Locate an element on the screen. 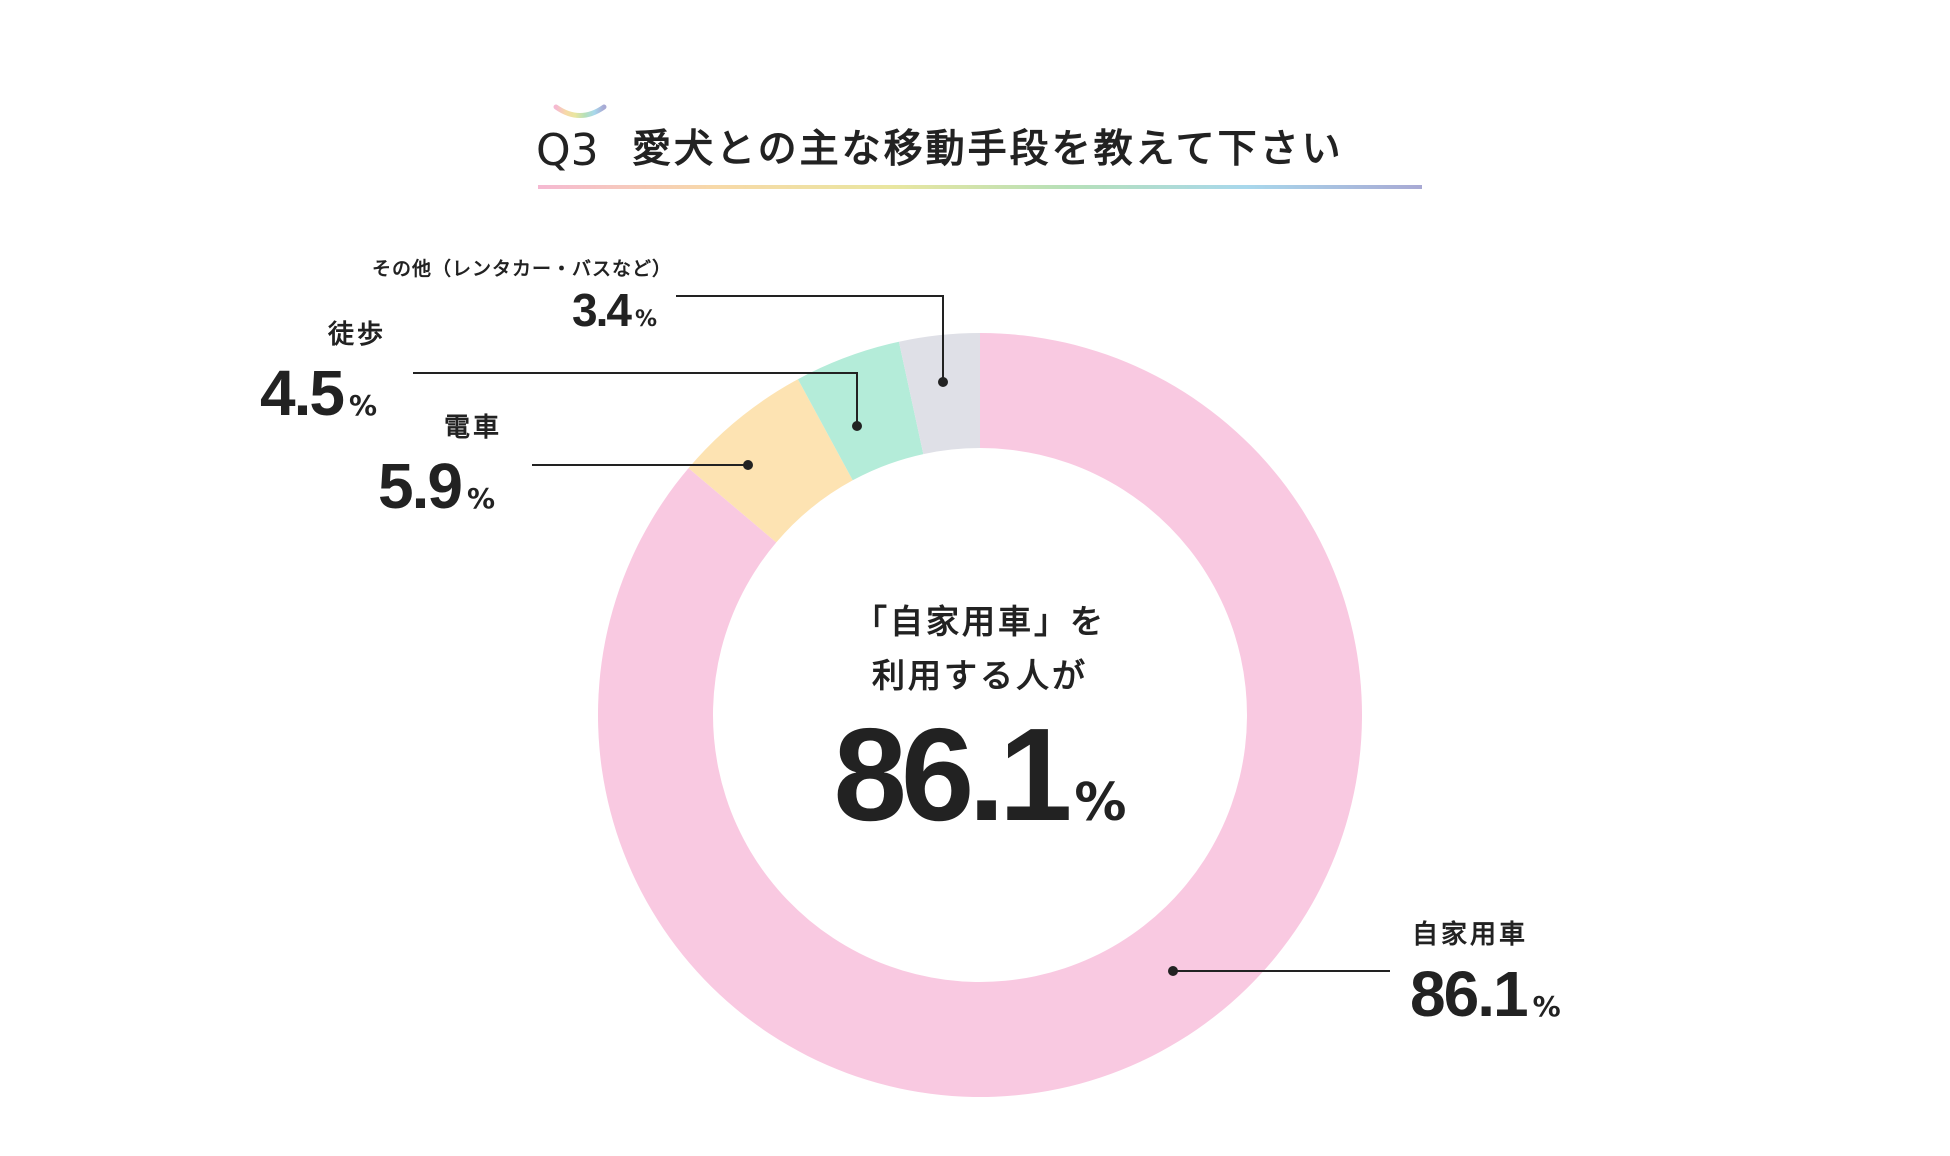  label-unit-car: % is located at coordinates (1547, 1006).